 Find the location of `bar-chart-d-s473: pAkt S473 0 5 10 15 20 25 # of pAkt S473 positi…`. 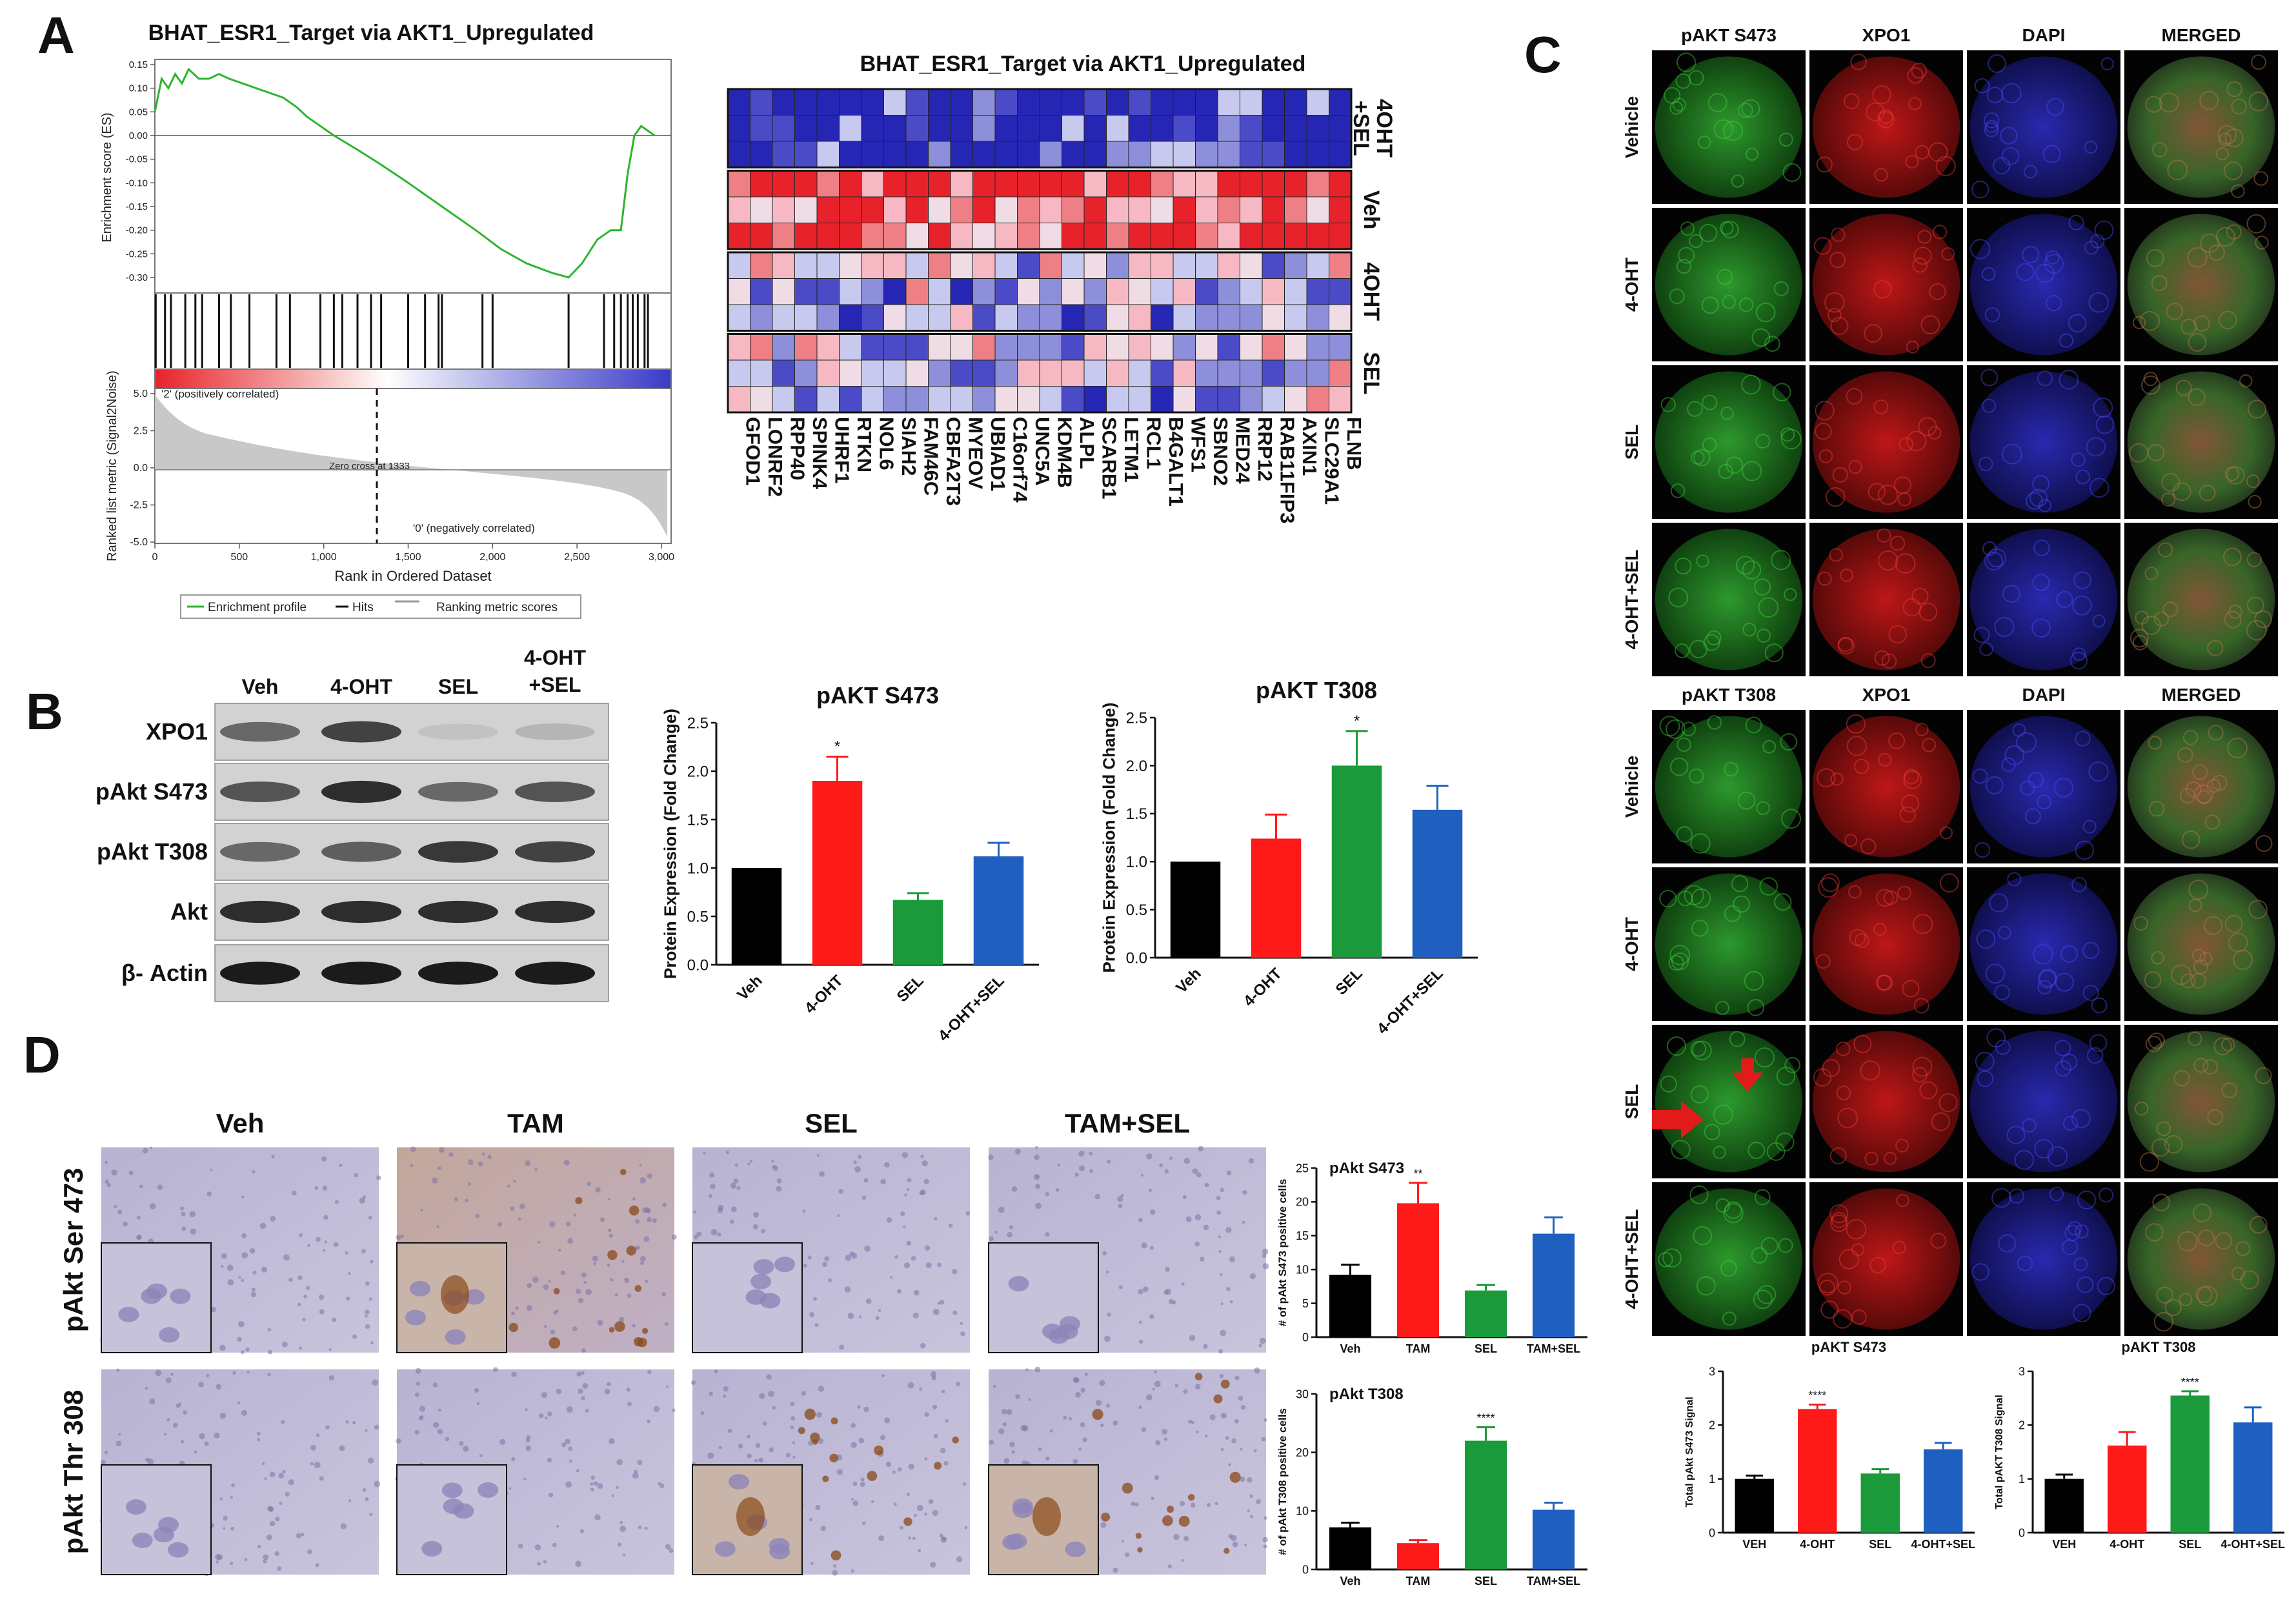

bar-chart-d-s473: pAkt S473 0 5 10 15 20 25 # of pAkt S473 positi… is located at coordinates (1431, 1257).